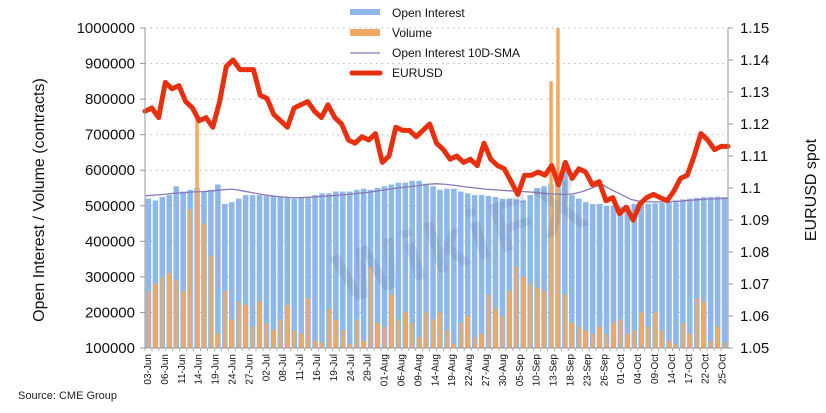 This screenshot has width=826, height=413. What do you see at coordinates (317, 367) in the screenshot?
I see `x-tick-label: 16-Jul` at bounding box center [317, 367].